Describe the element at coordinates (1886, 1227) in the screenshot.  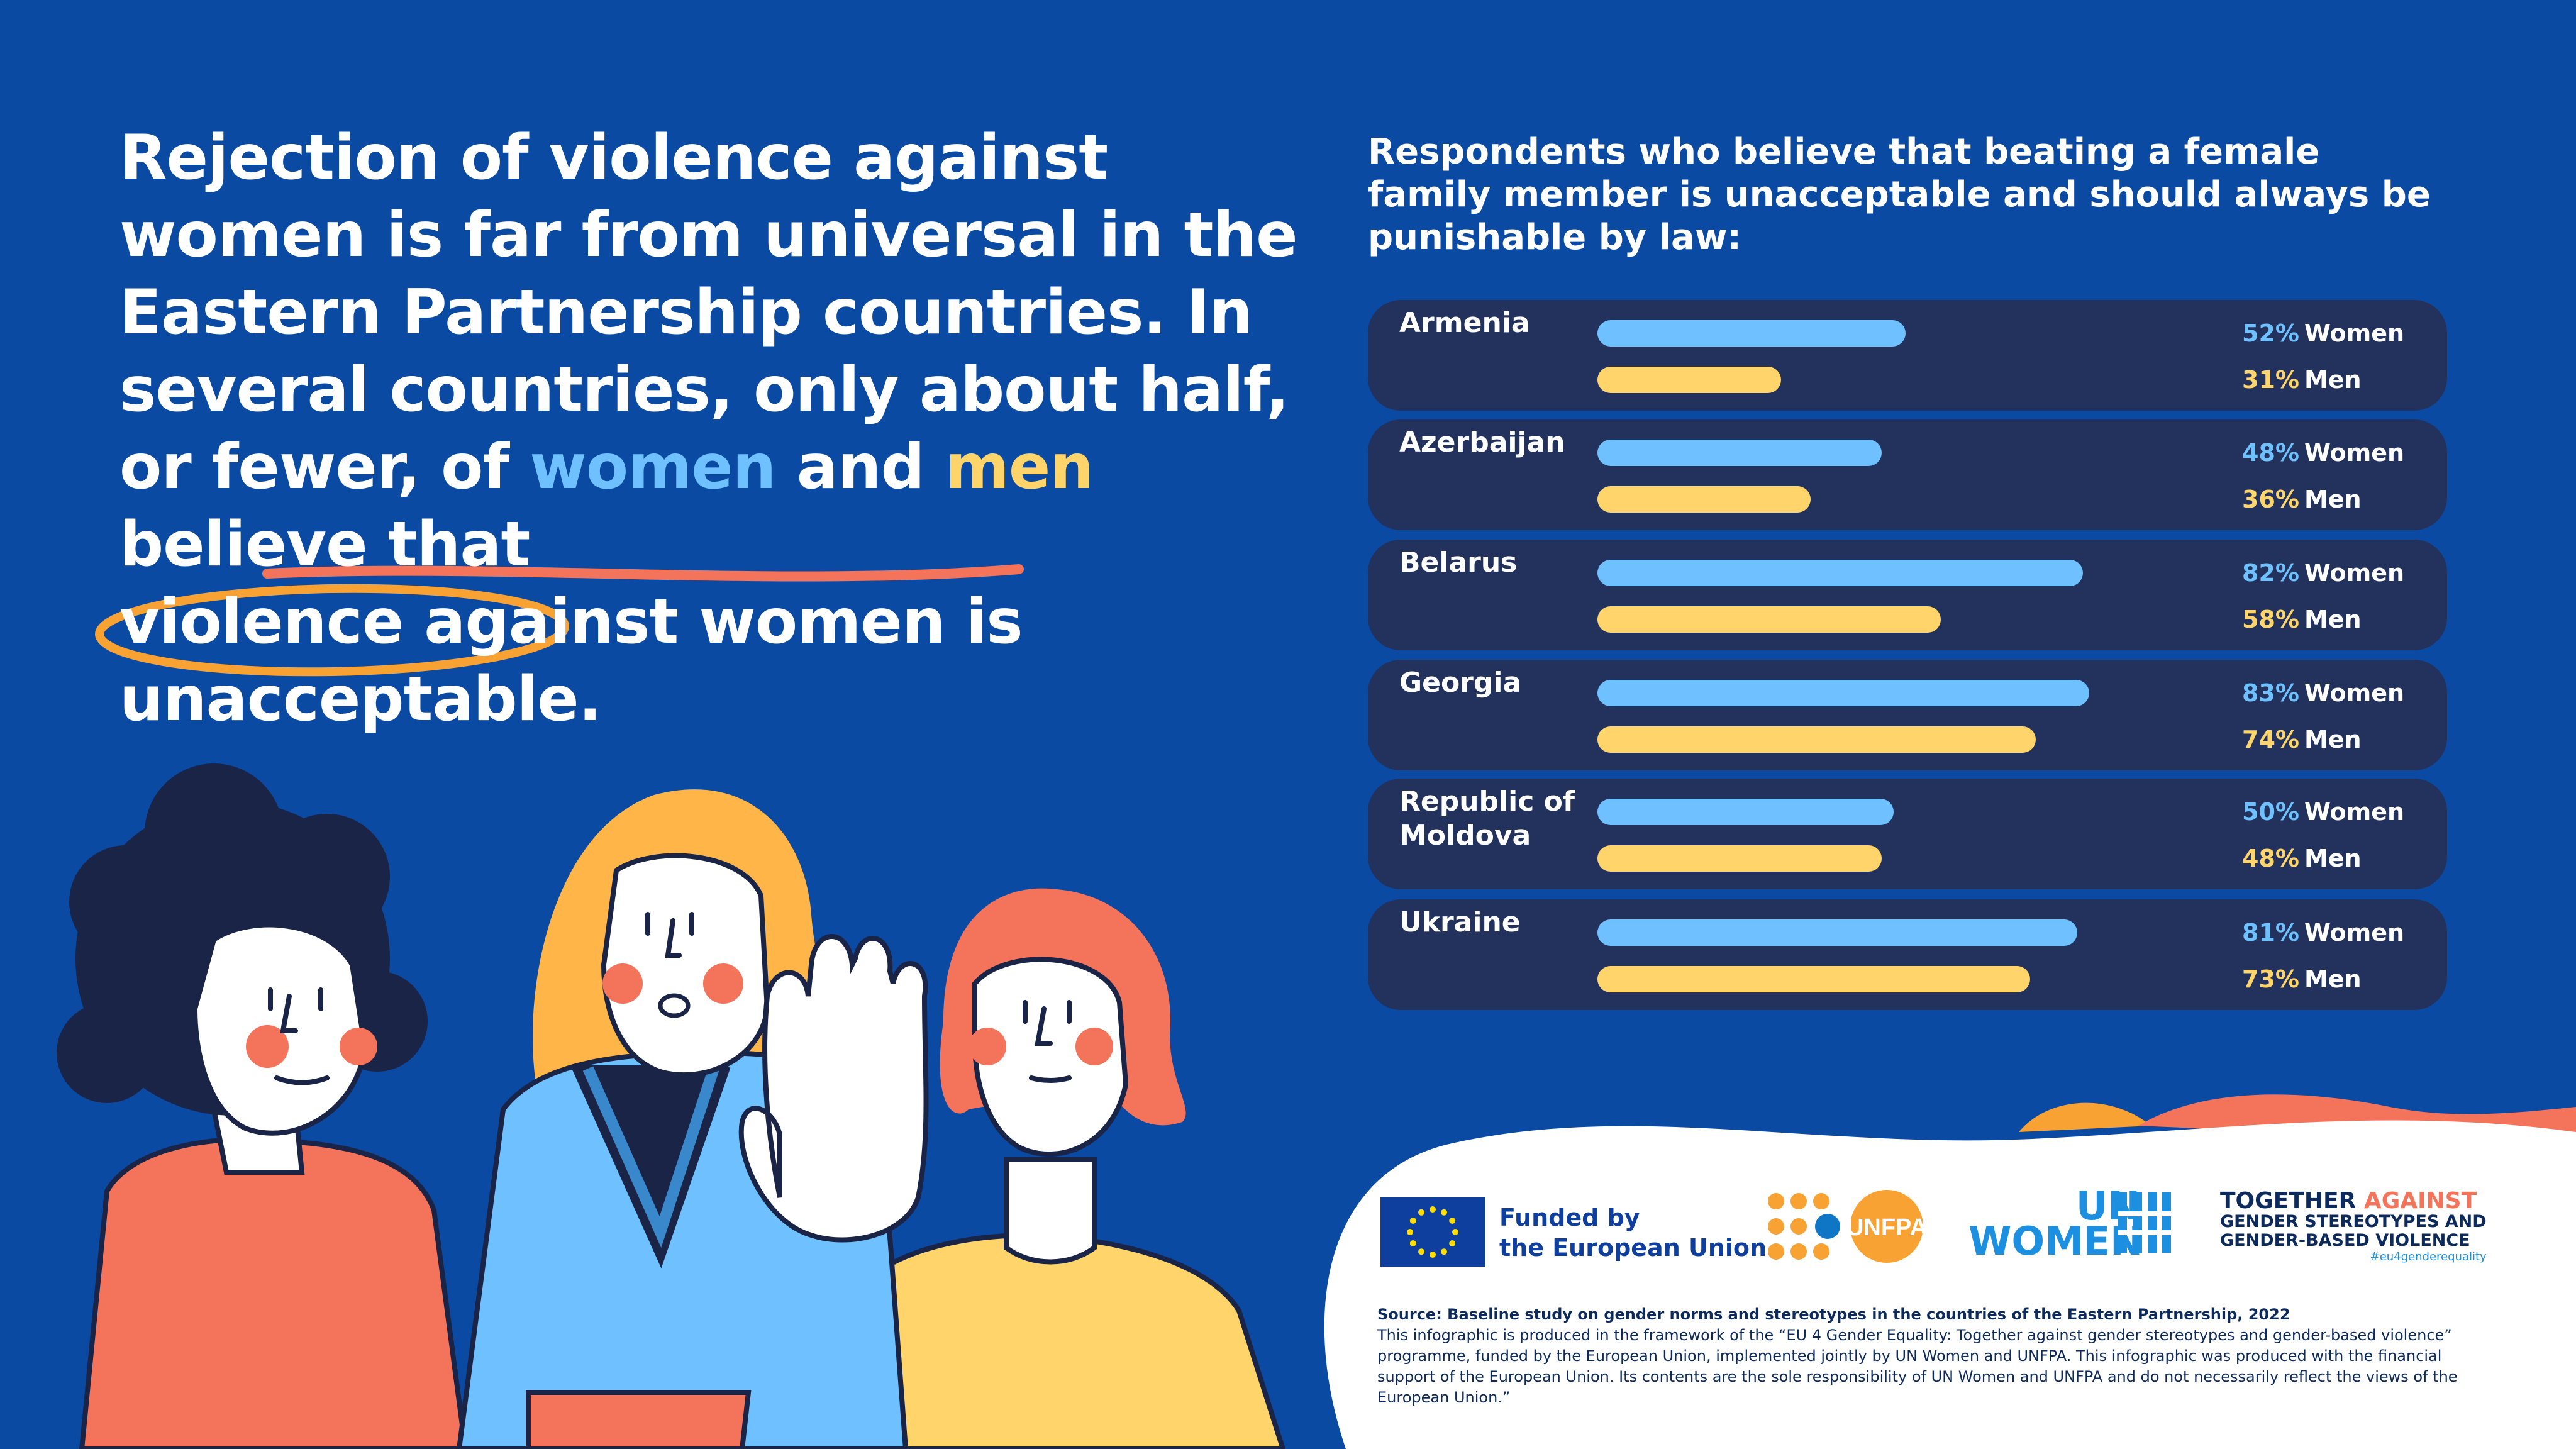
I see `unfpa-text: UNFPA` at that location.